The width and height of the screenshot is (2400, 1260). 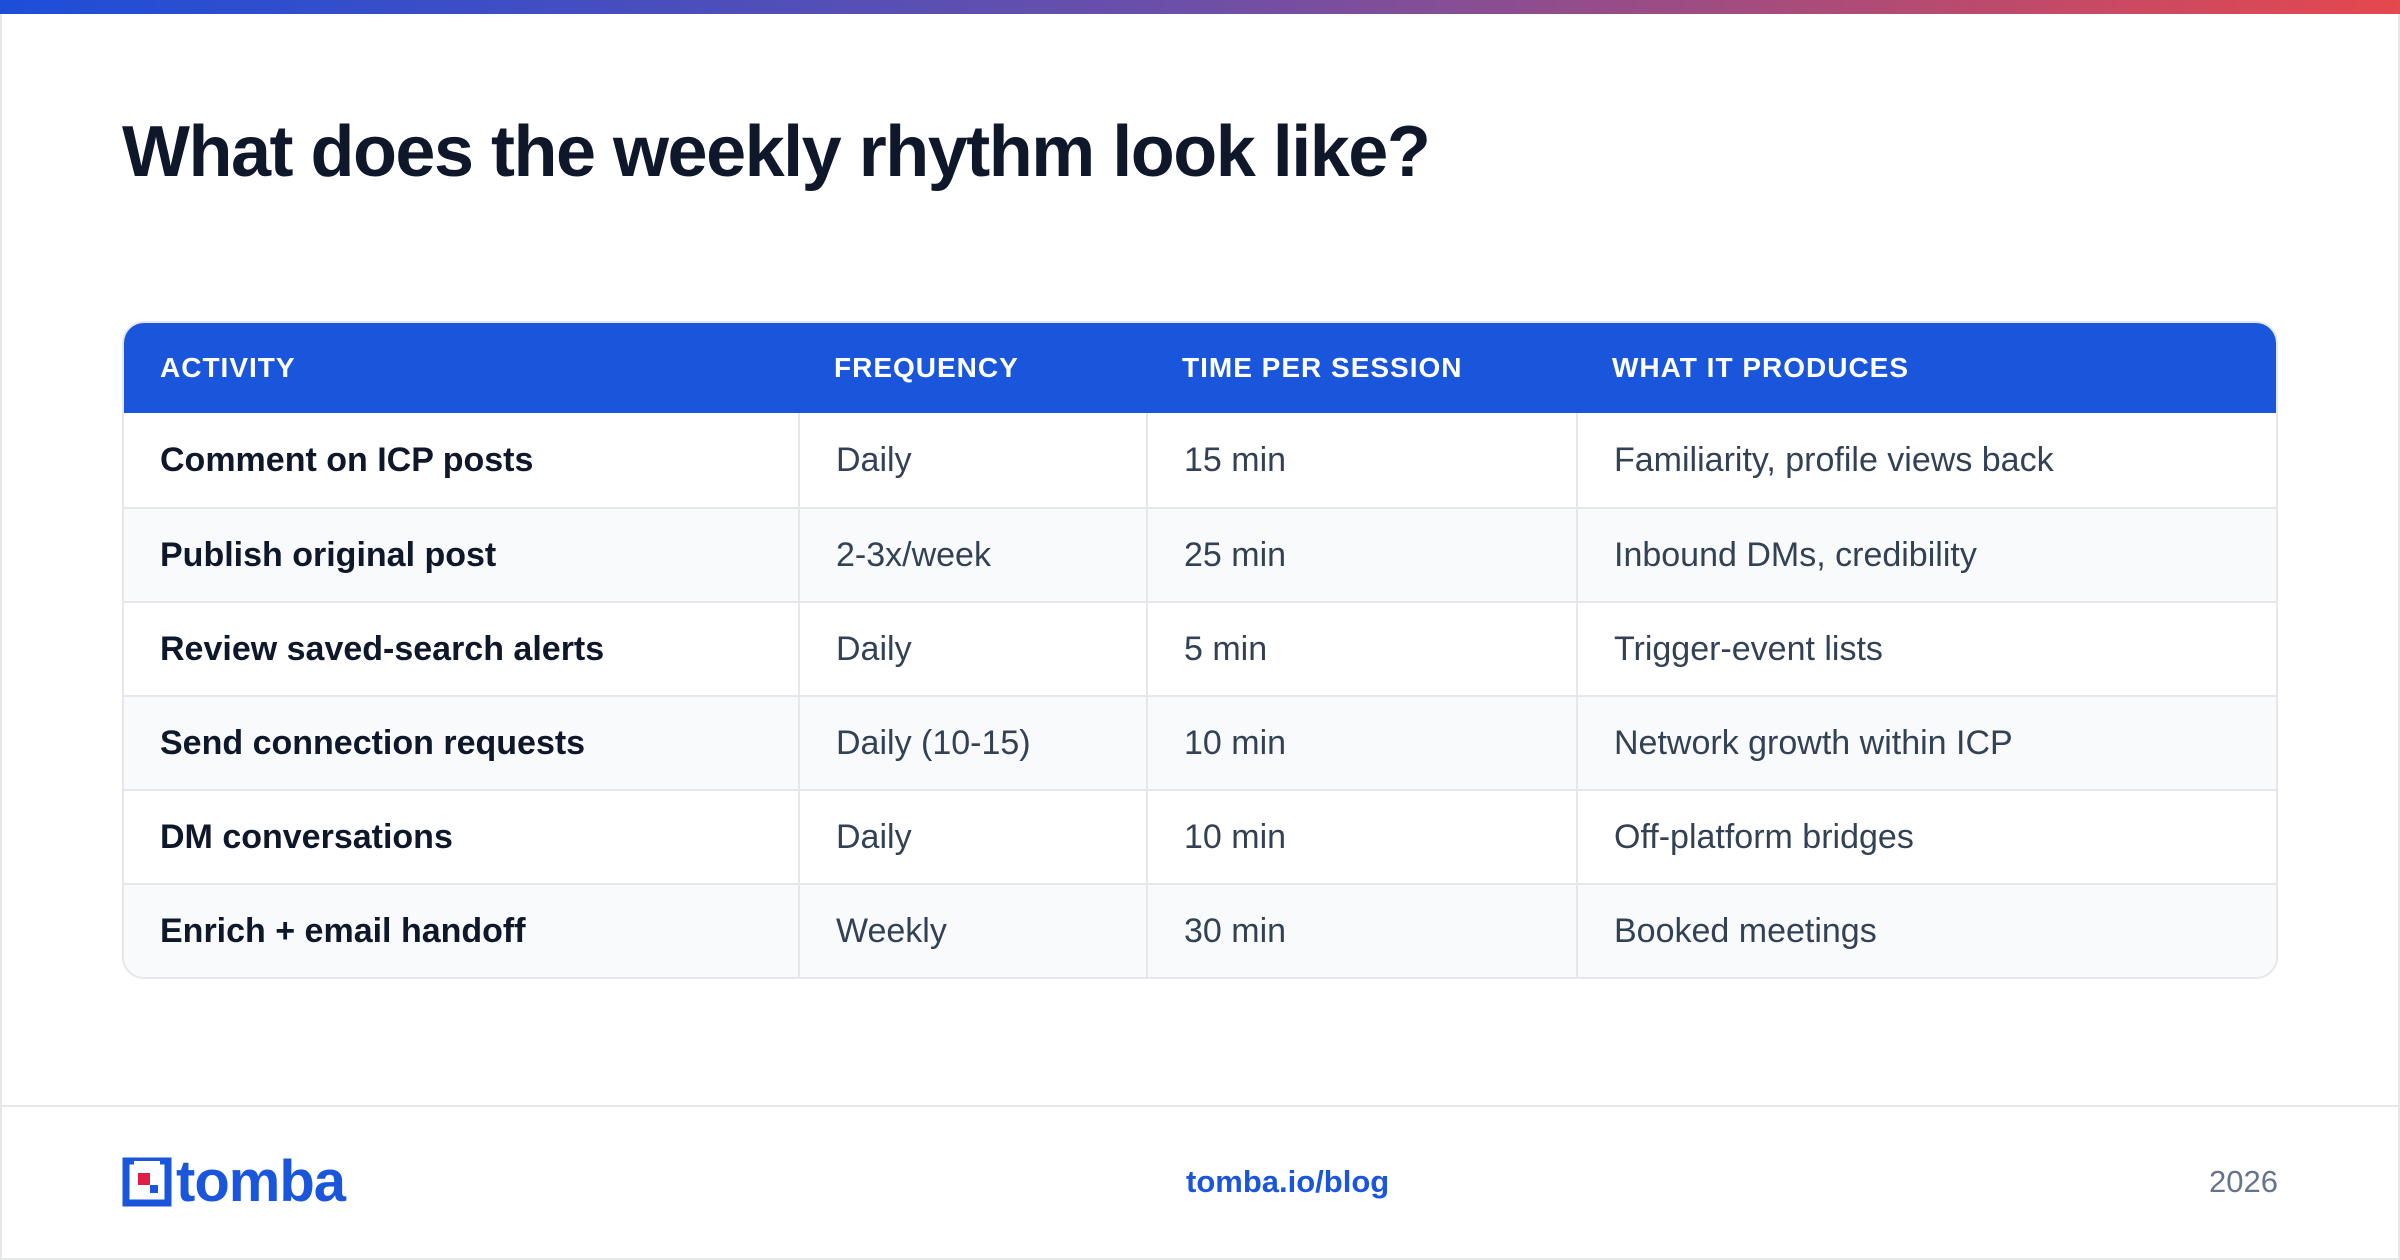 What do you see at coordinates (382, 648) in the screenshot?
I see `cell-activity: Review saved-search alerts` at bounding box center [382, 648].